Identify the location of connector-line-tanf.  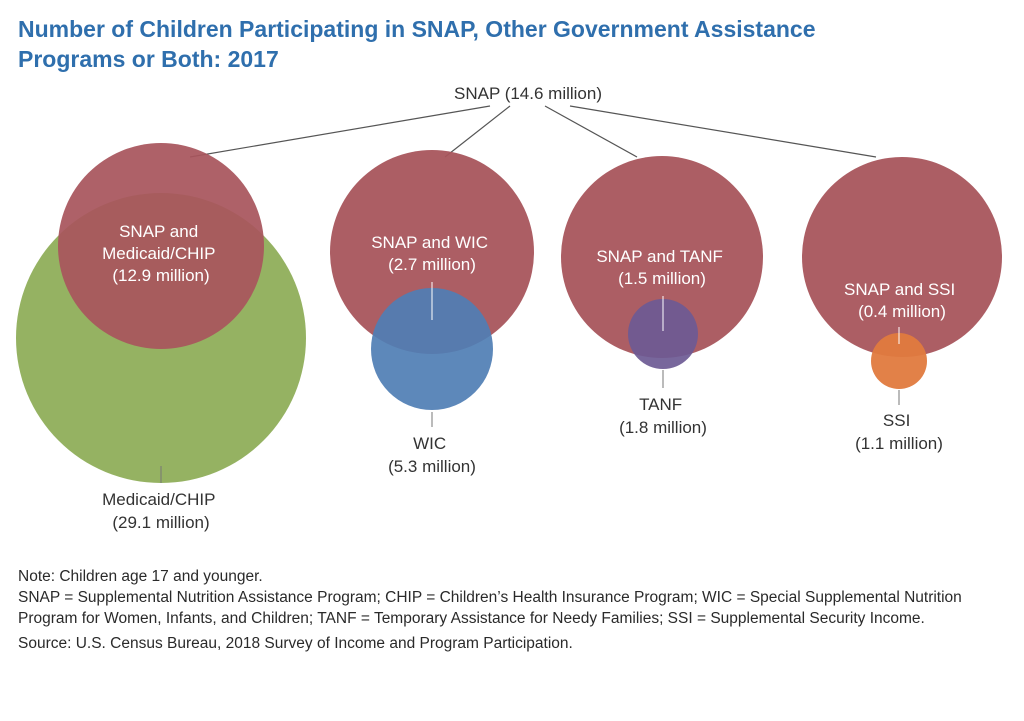
(591, 131).